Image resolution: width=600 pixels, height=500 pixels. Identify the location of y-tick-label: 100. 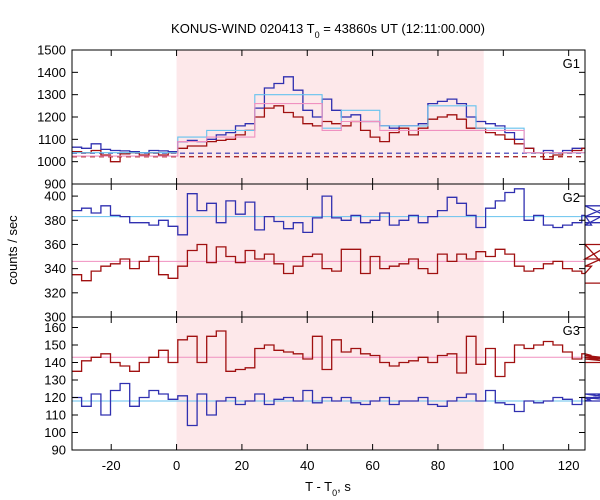
(55, 432).